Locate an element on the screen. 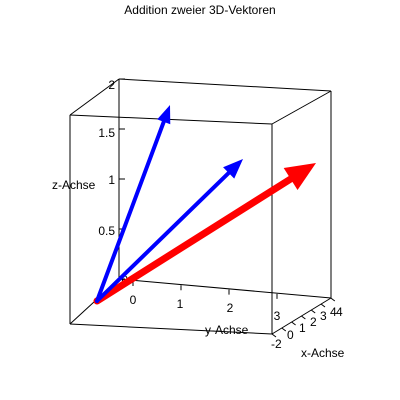 Image resolution: width=400 pixels, height=400 pixels. x-tick-label: -2 is located at coordinates (276, 344).